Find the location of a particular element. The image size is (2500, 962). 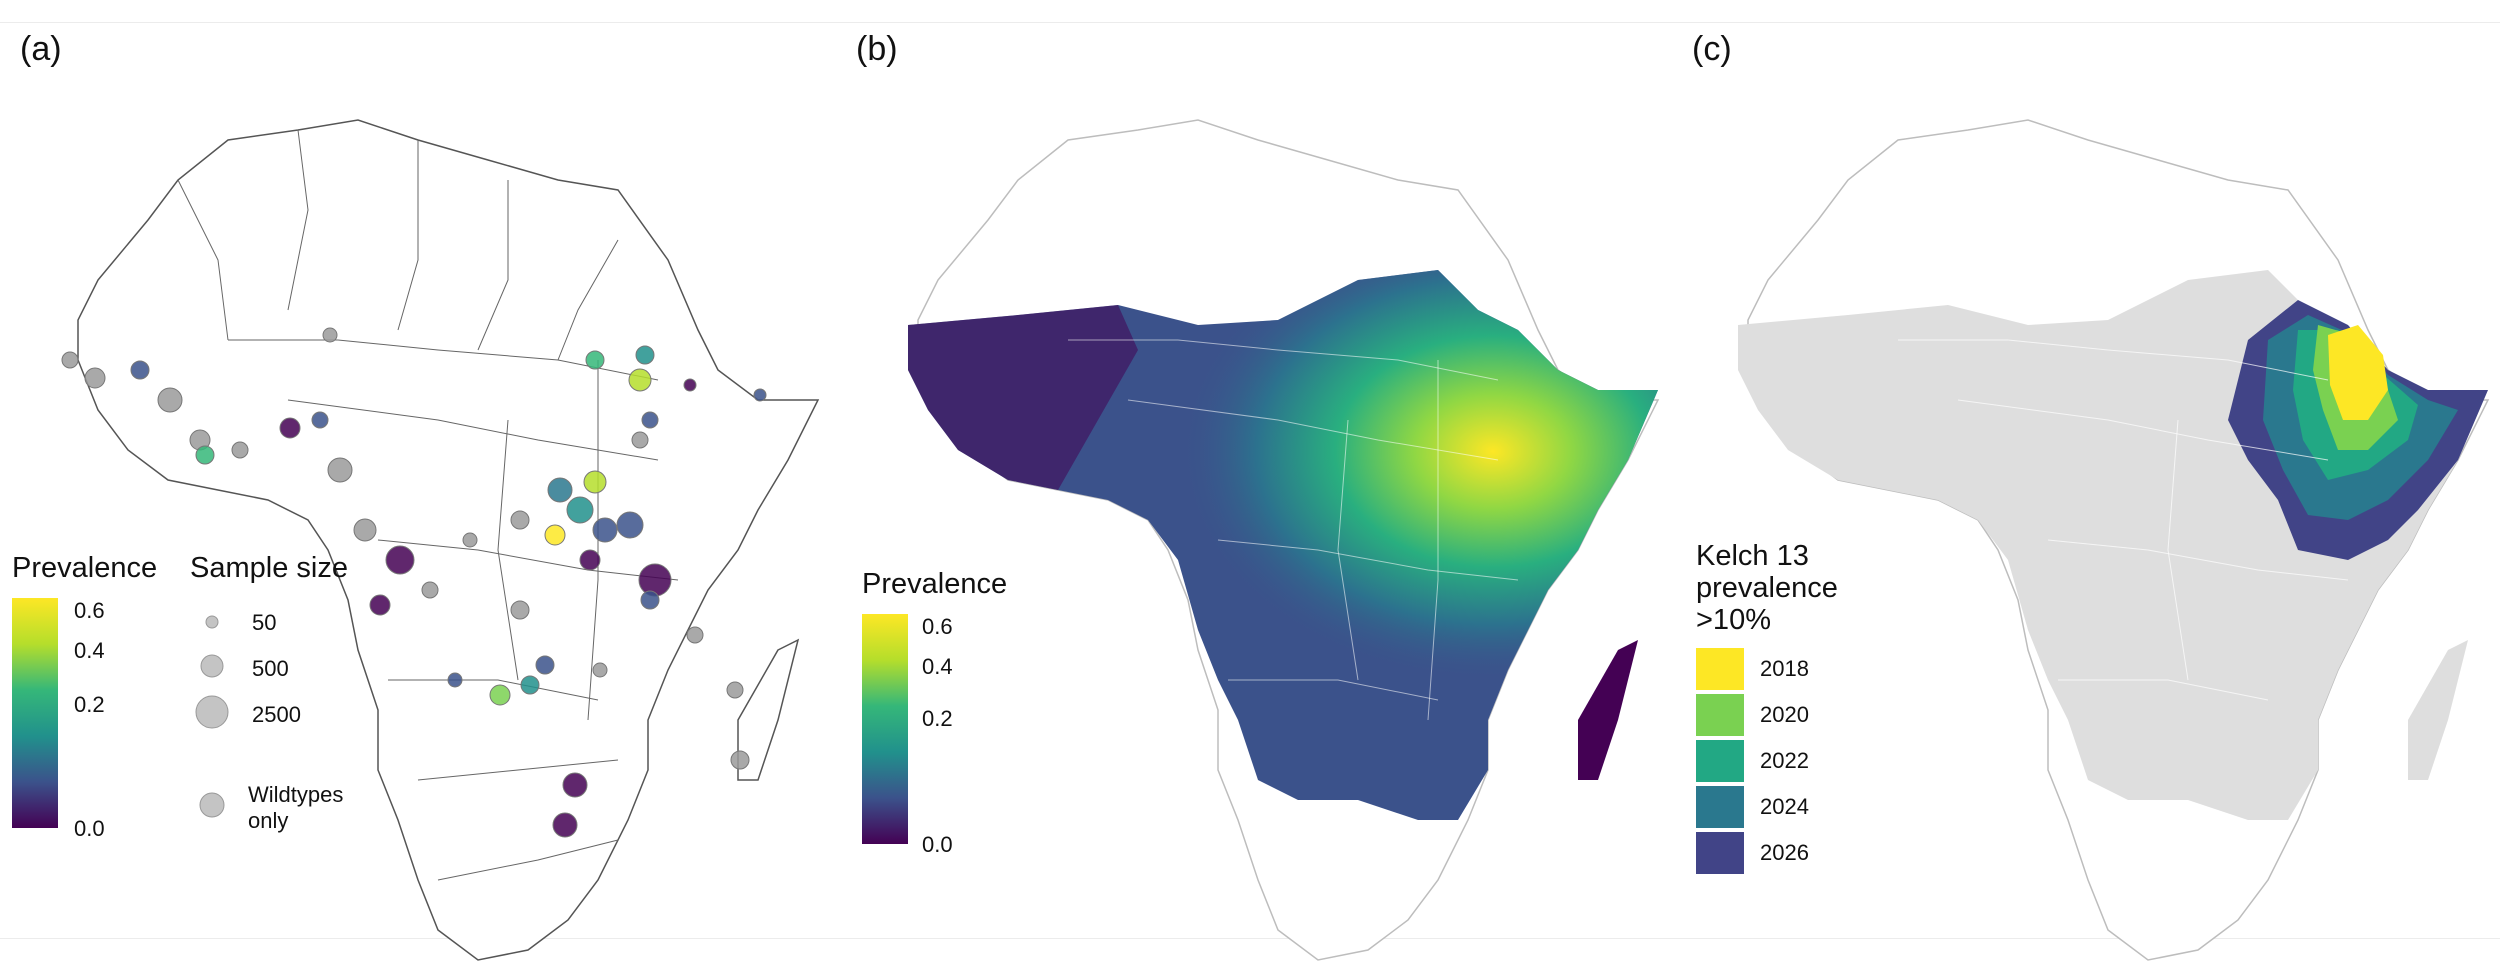

madagascar-grey is located at coordinates (2438, 710).